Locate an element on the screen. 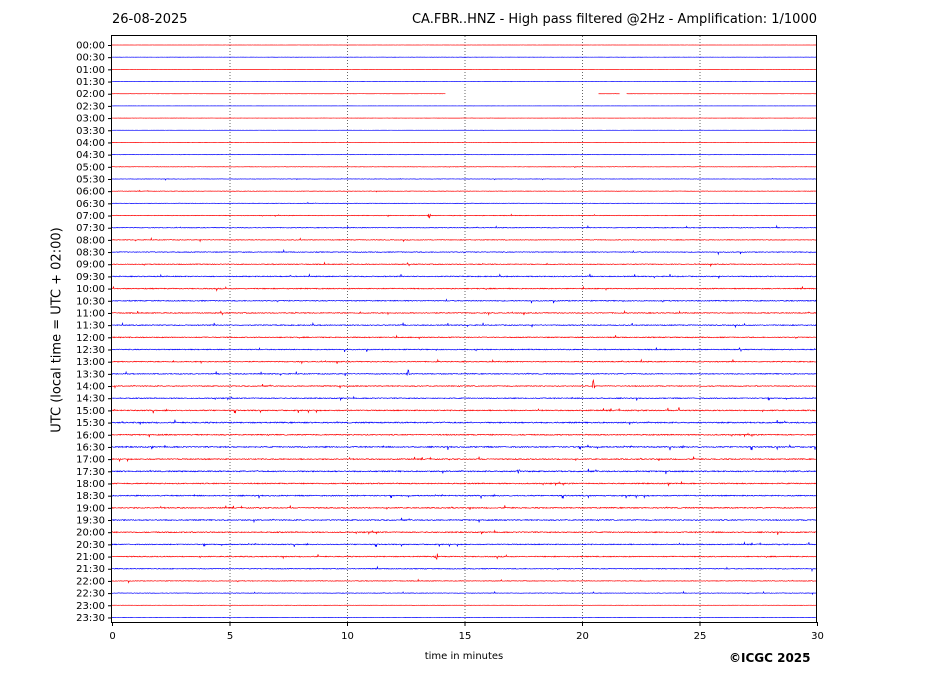 Image resolution: width=927 pixels, height=696 pixels. row-label-2130: 21:30 is located at coordinates (90, 569).